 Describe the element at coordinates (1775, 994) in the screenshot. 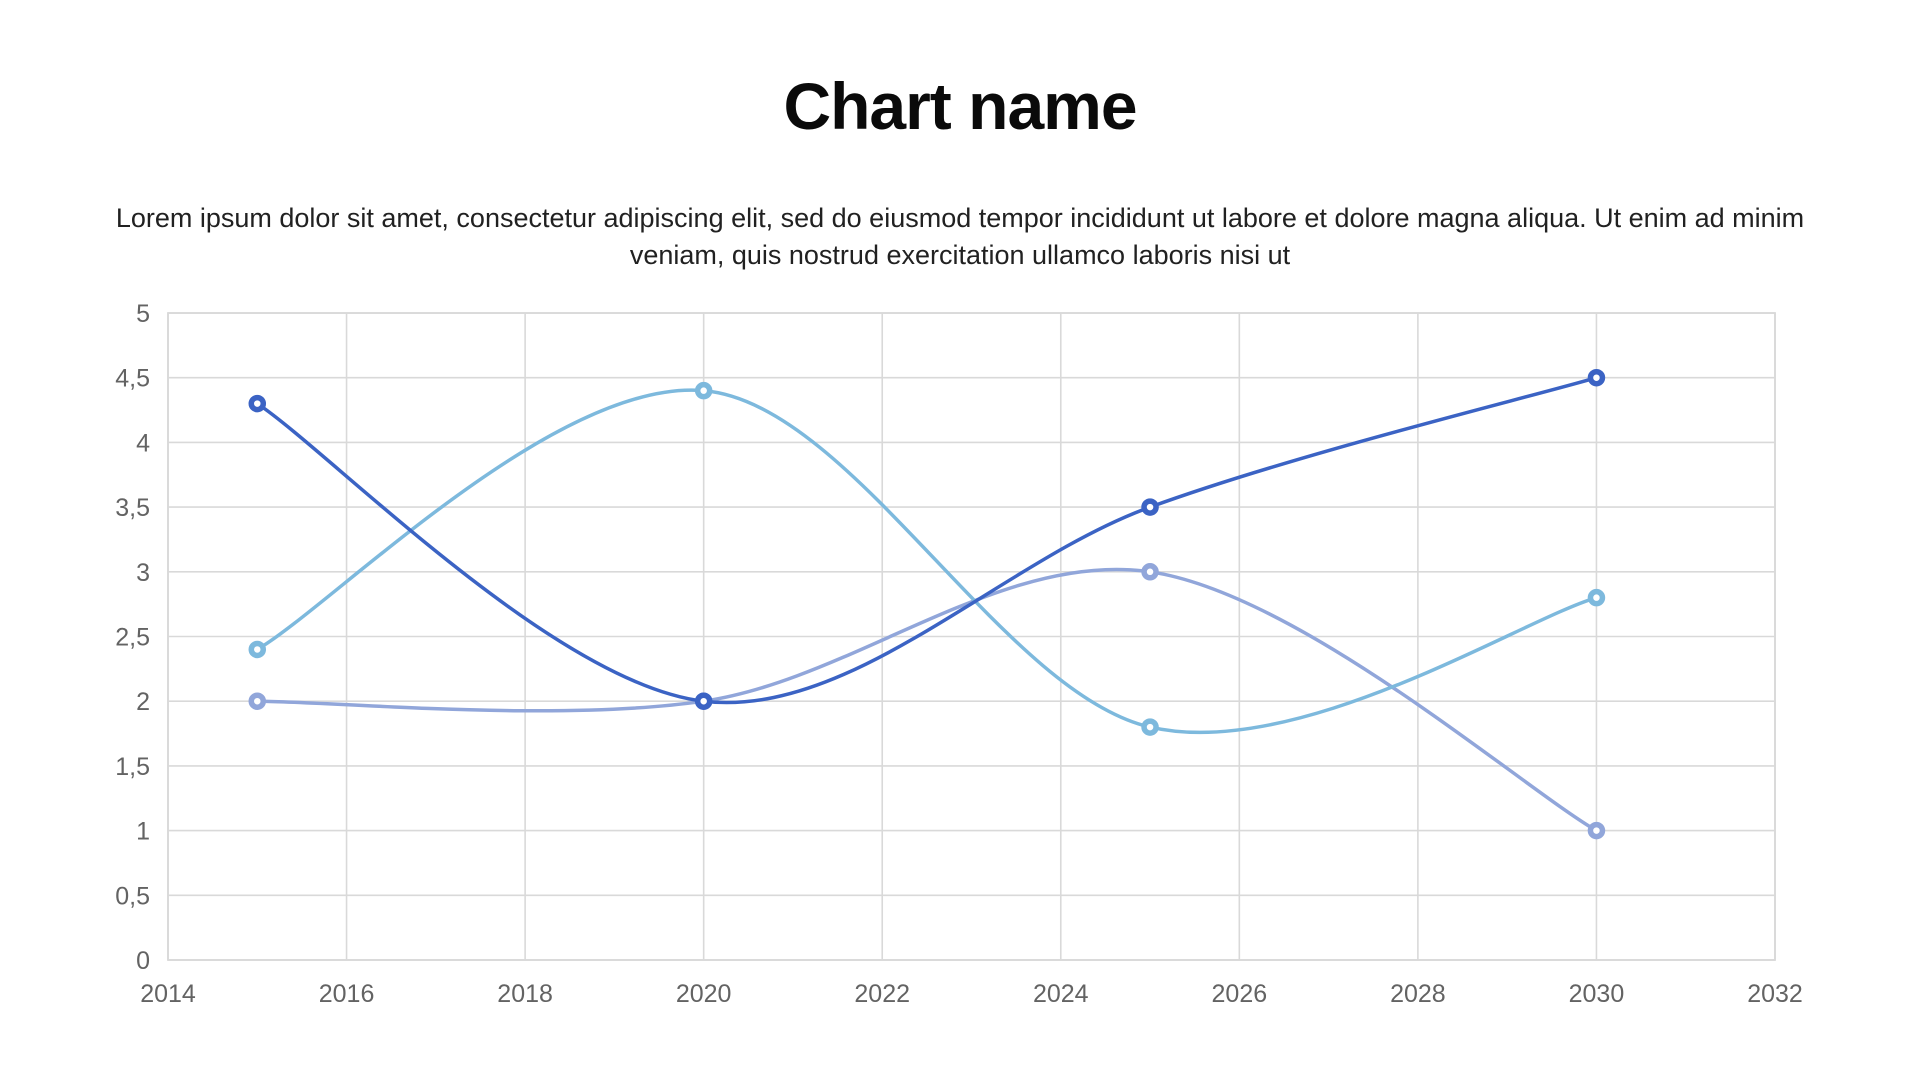

I see `x-axis-tick-label: 2032` at that location.